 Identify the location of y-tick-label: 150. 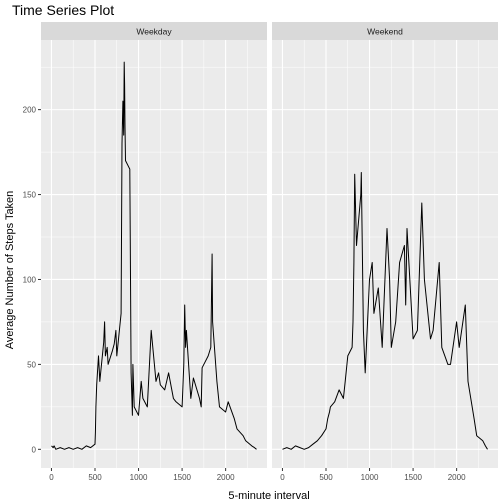
(30, 195).